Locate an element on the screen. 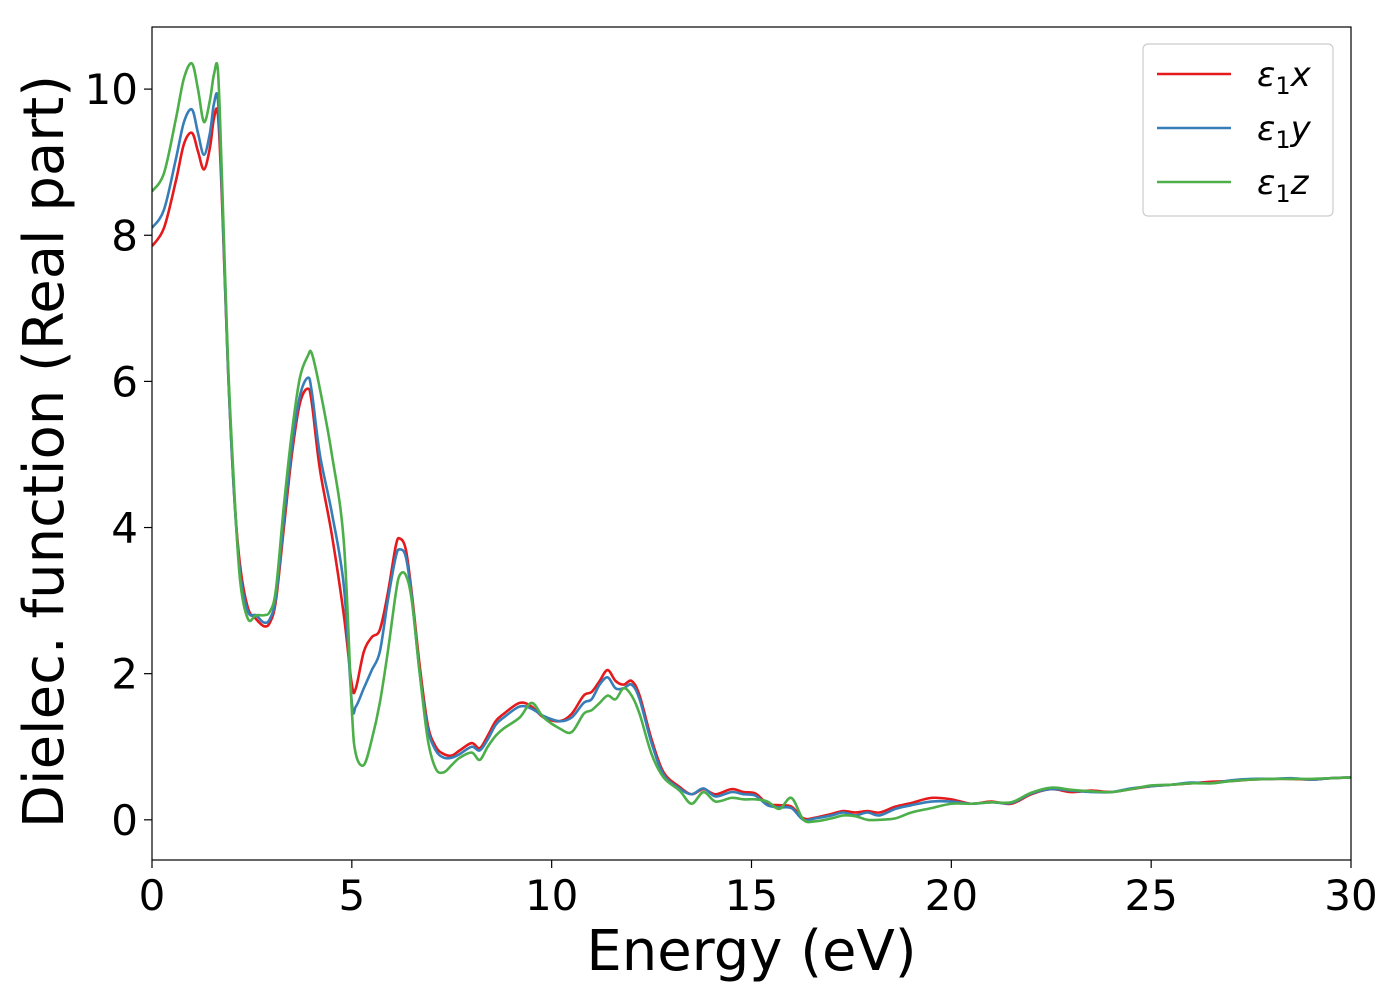 The image size is (1400, 1000). legend-label: ε1x is located at coordinates (1284, 77).